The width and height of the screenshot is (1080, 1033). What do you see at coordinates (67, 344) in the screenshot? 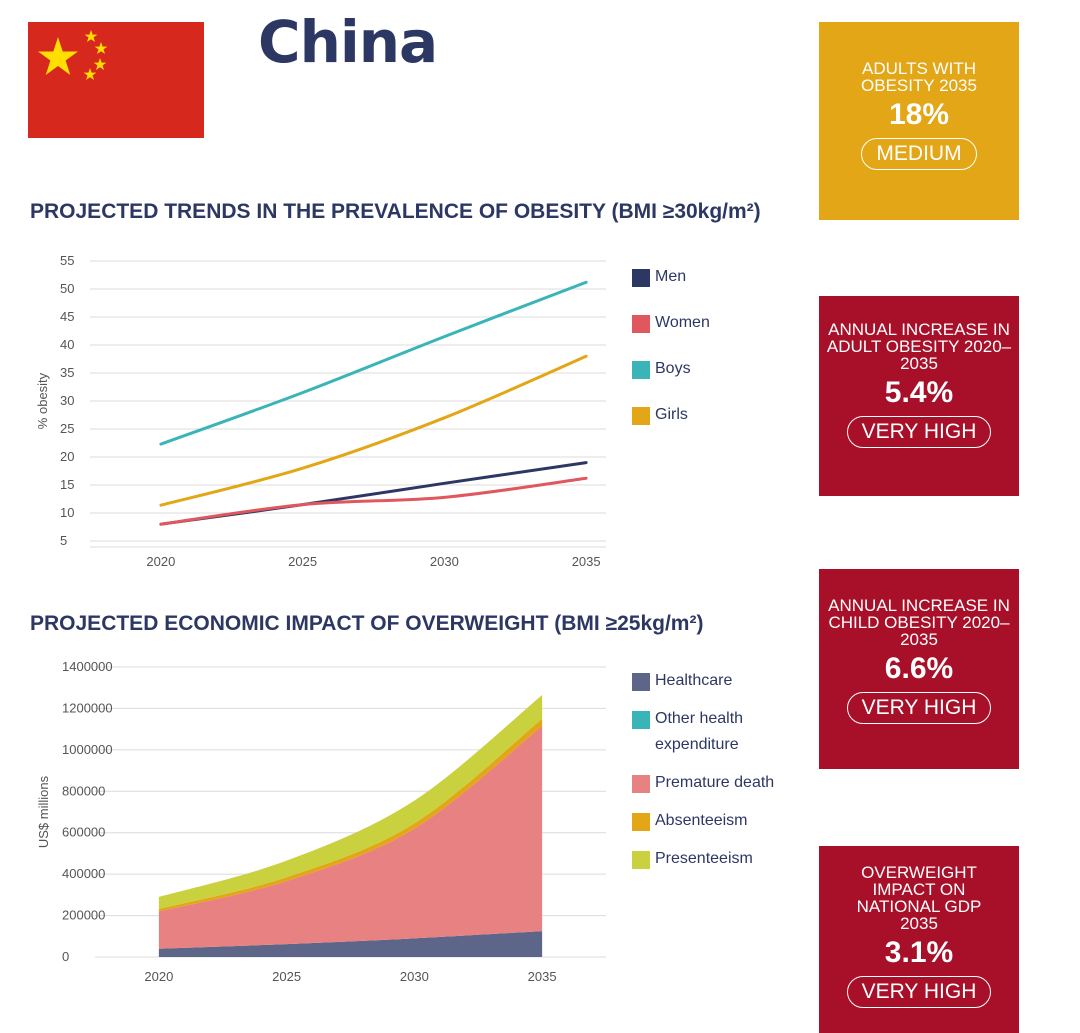
I see `y-tick-label: 40` at bounding box center [67, 344].